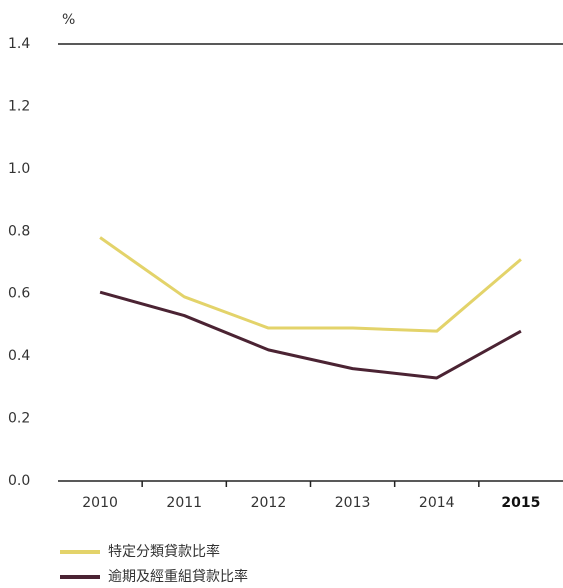 This screenshot has width=563, height=588. What do you see at coordinates (184, 503) in the screenshot?
I see `x-tick-label: 2011` at bounding box center [184, 503].